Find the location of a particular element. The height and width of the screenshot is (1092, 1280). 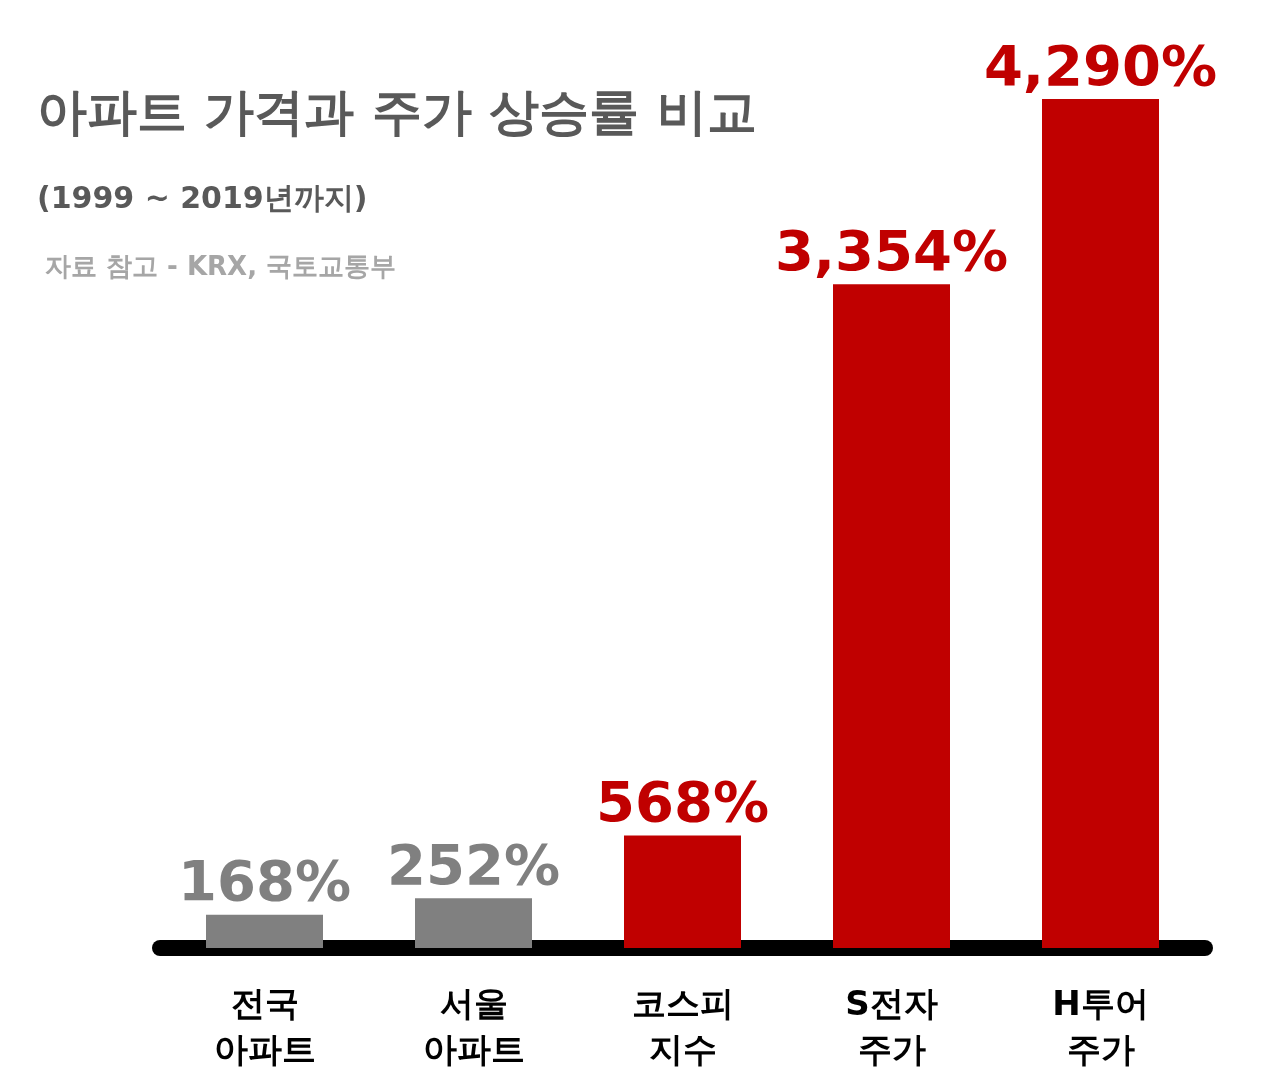

x-tick-label: H투어 주가 is located at coordinates (1100, 1026).